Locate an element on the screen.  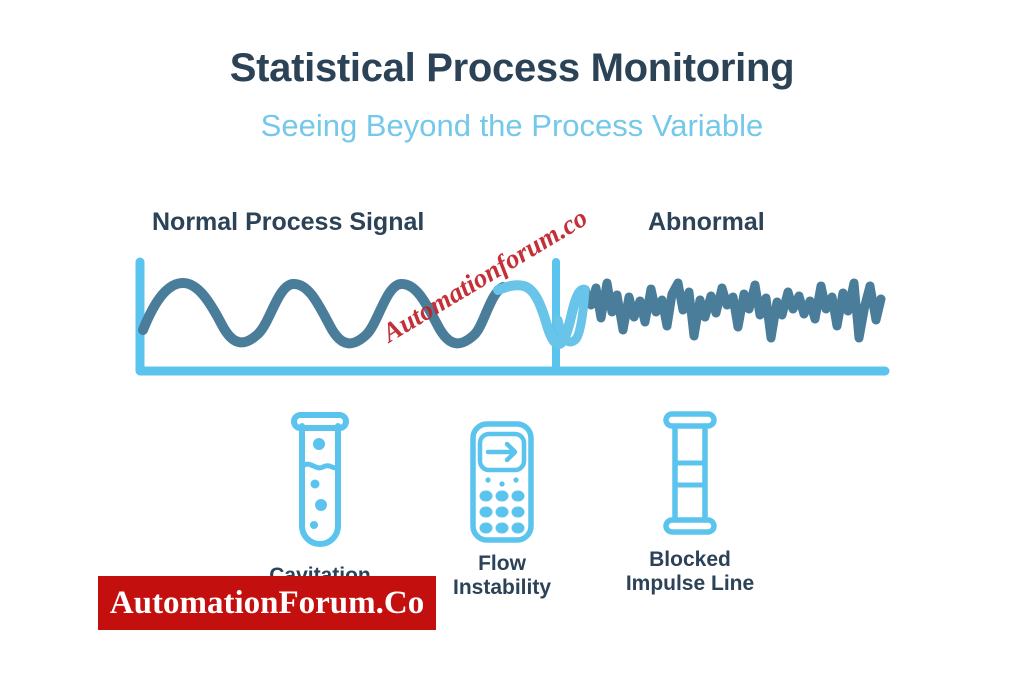
section-label-normal: Normal Process Signal is located at coordinates (288, 222).